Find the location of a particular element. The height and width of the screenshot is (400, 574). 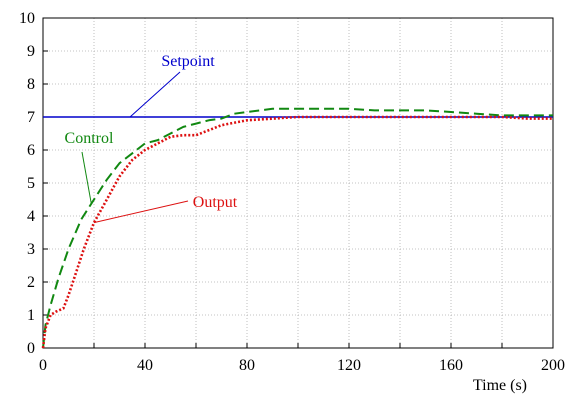

x-tick-label: 200 is located at coordinates (553, 365).